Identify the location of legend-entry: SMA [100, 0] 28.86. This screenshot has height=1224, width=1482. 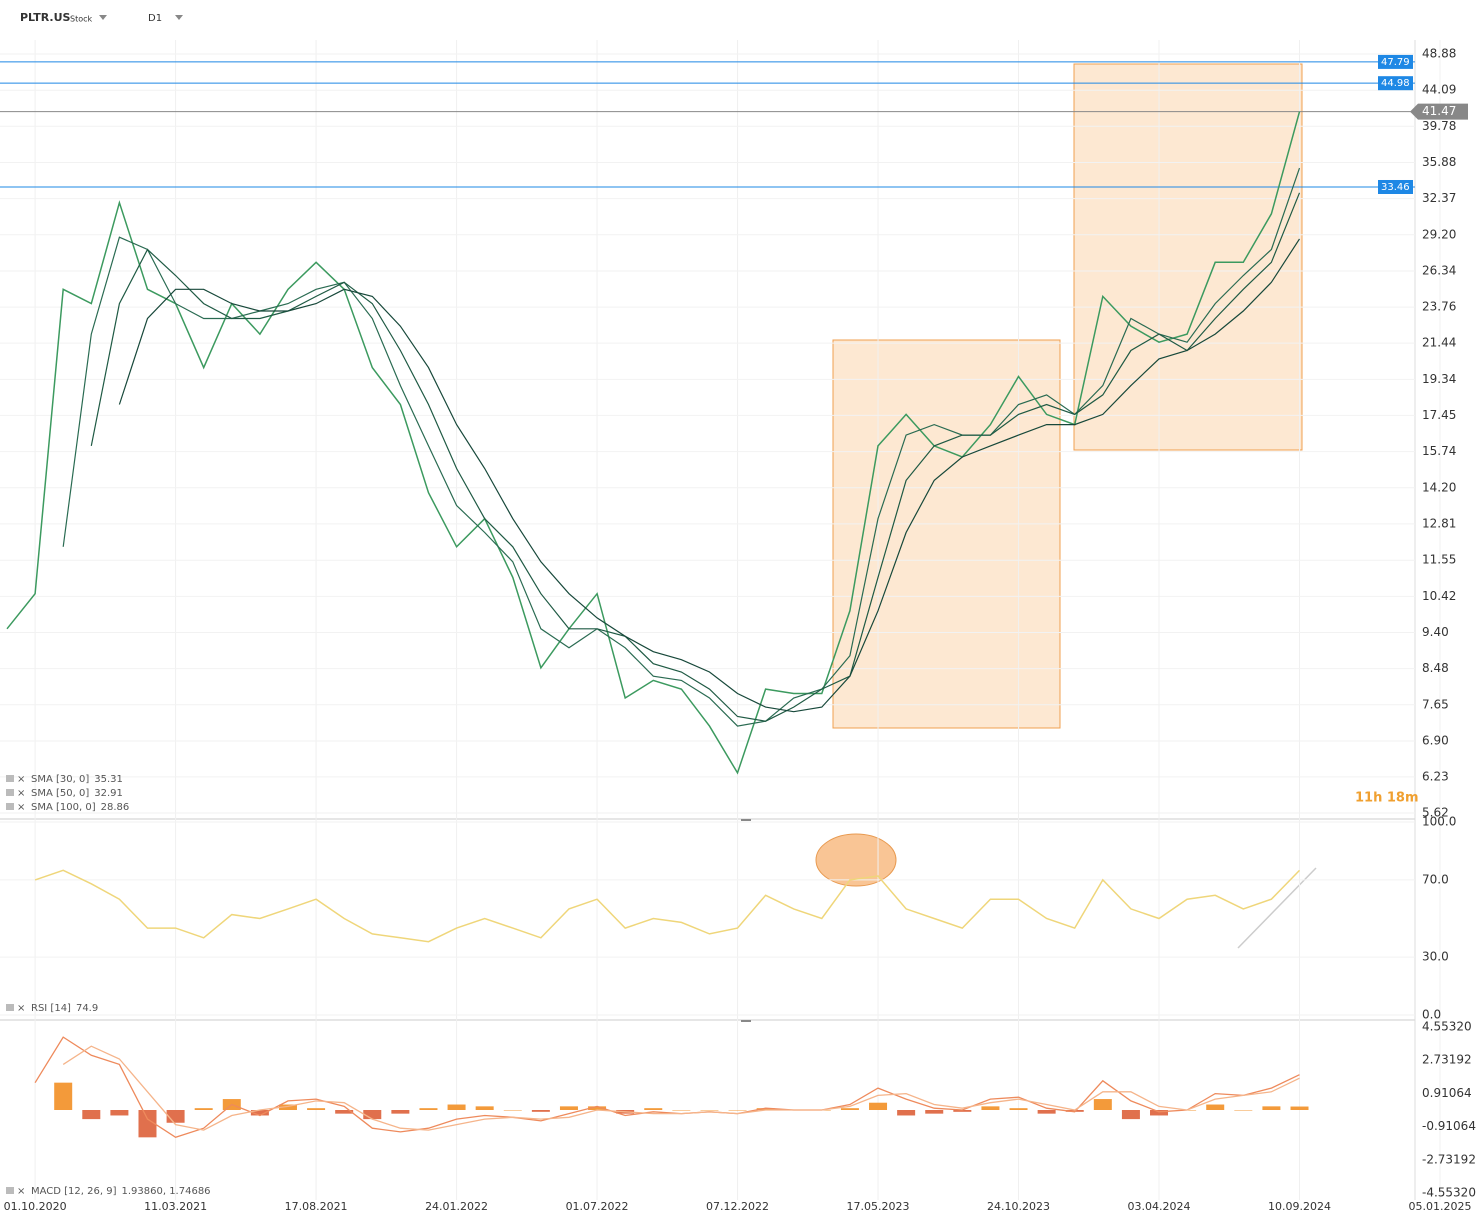
(80, 807).